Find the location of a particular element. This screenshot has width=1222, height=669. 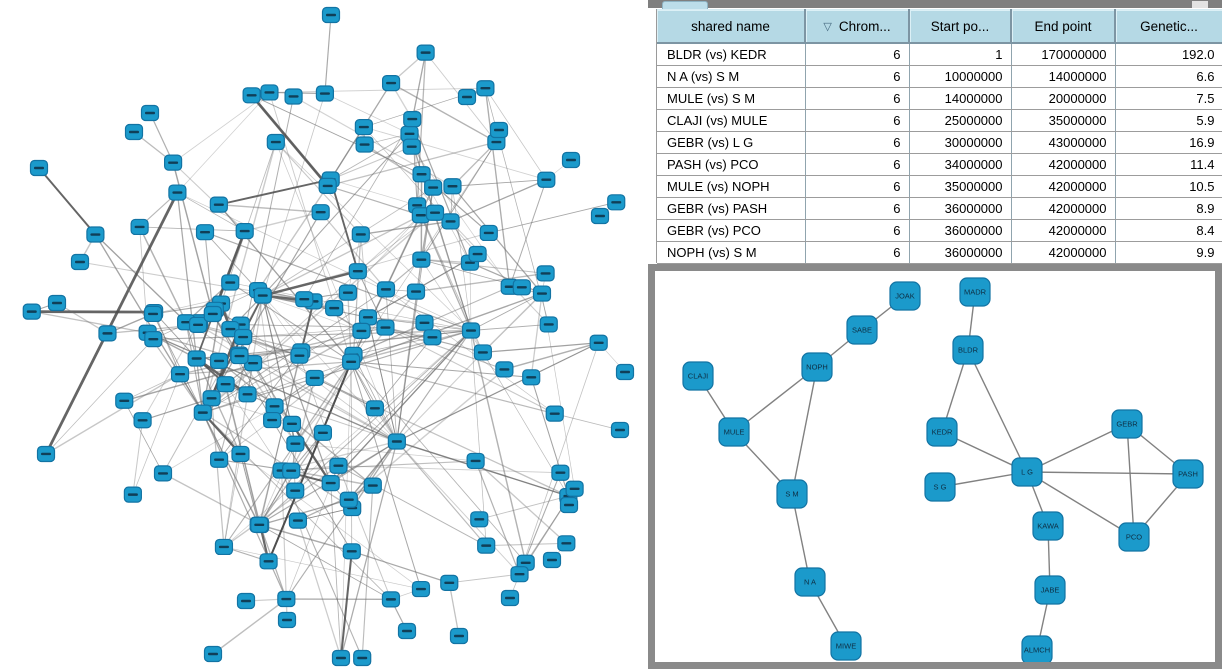

network-node-NOPH is located at coordinates (817, 367).